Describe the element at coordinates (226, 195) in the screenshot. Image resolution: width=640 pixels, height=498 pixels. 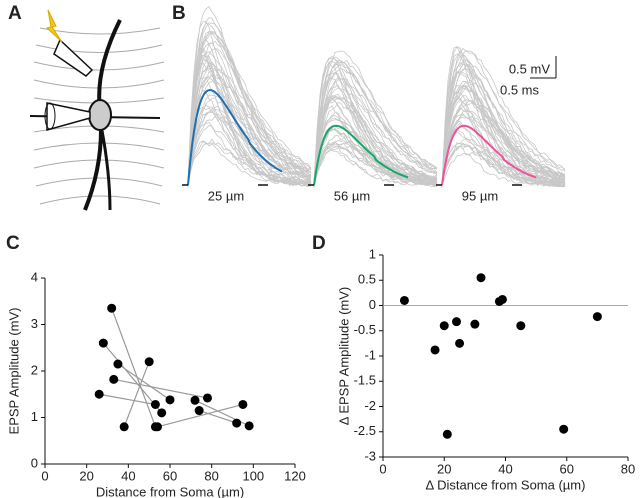
I see `distance-label: 25 µm` at that location.